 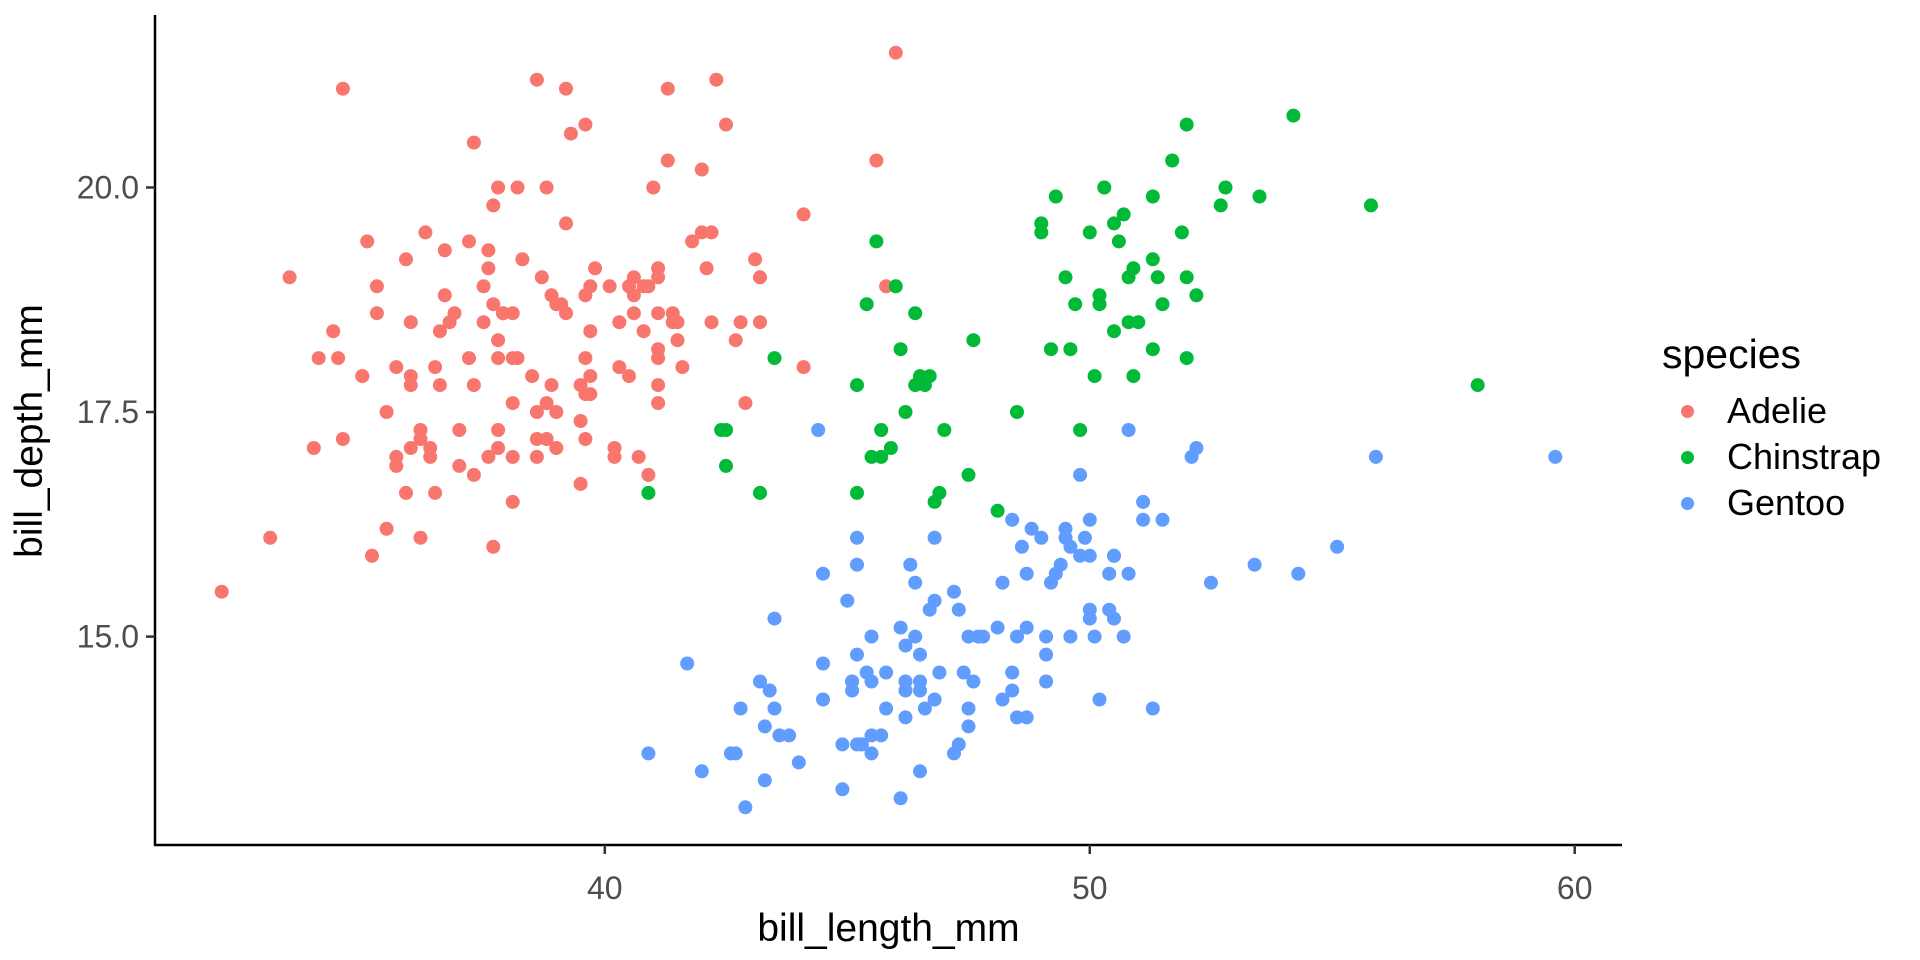 I want to click on legend-label-gentoo: Gentoo, so click(x=1786, y=502).